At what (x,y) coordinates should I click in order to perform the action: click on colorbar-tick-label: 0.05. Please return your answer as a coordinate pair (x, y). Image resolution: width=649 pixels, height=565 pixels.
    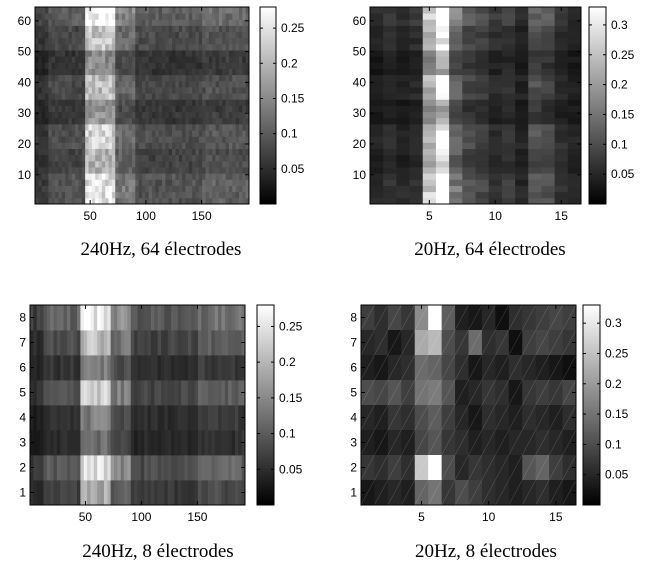
    Looking at the image, I should click on (293, 169).